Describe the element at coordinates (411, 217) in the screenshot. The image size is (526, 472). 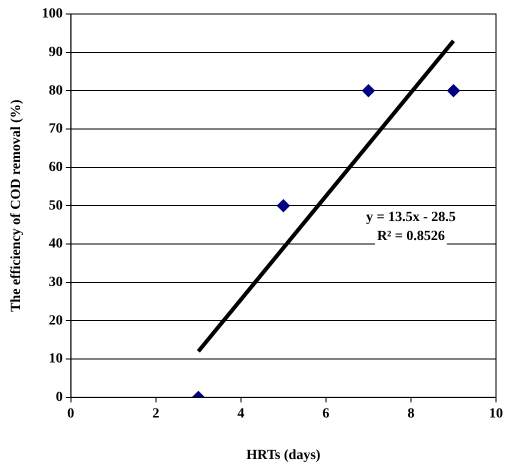
I see `annotation: y = 13.5x - 28.5` at that location.